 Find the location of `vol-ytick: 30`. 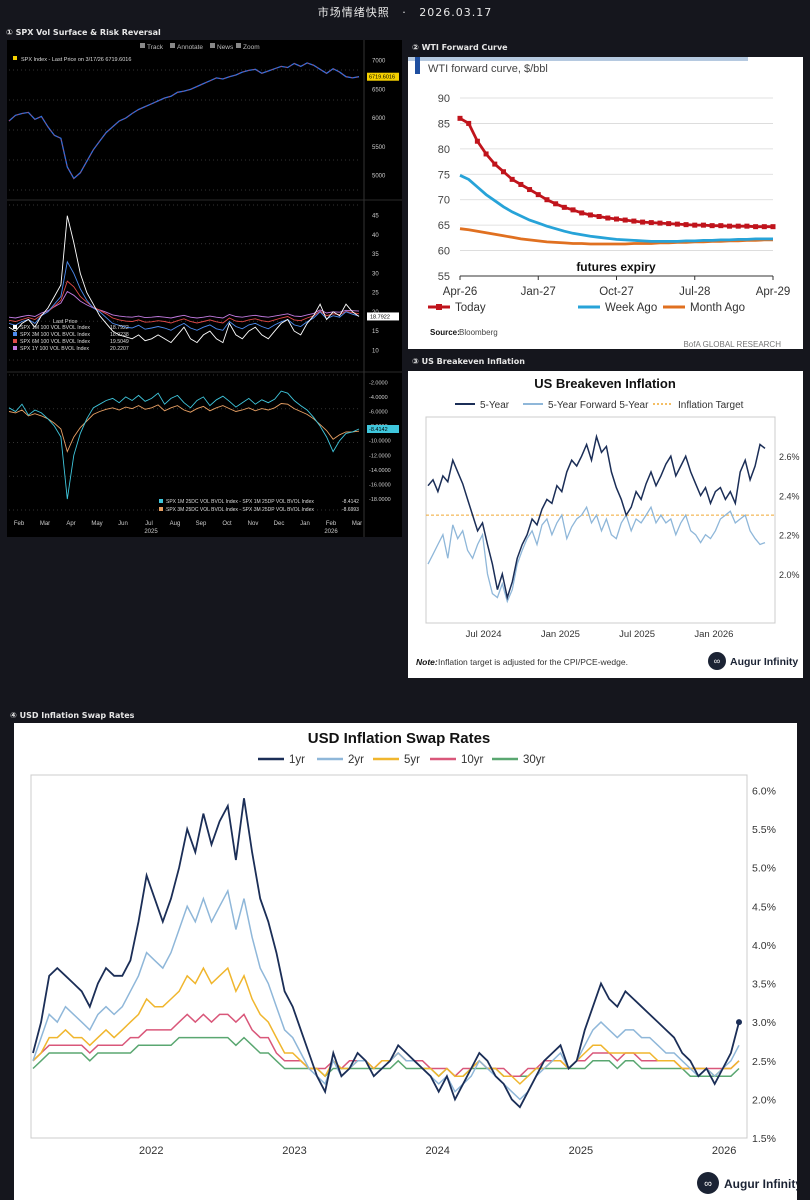

vol-ytick: 30 is located at coordinates (375, 274).